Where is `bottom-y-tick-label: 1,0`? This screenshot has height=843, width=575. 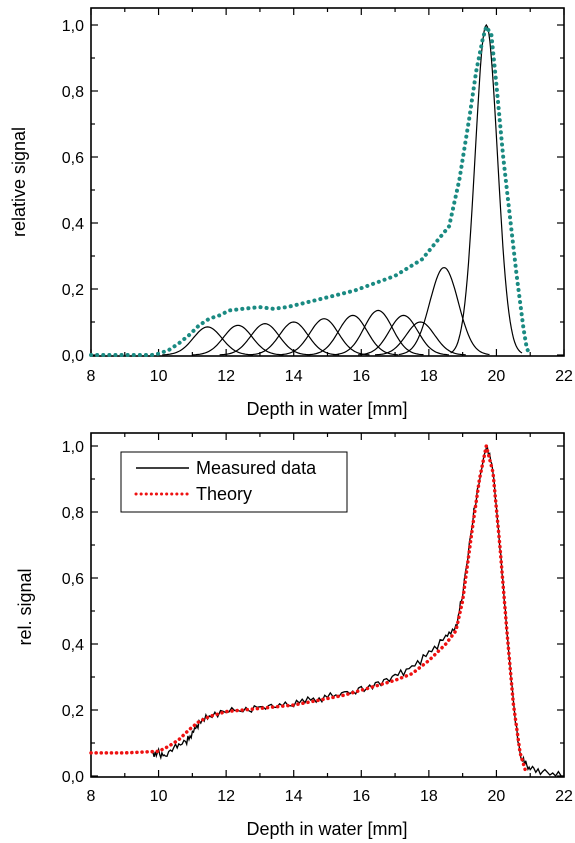
bottom-y-tick-label: 1,0 is located at coordinates (73, 447).